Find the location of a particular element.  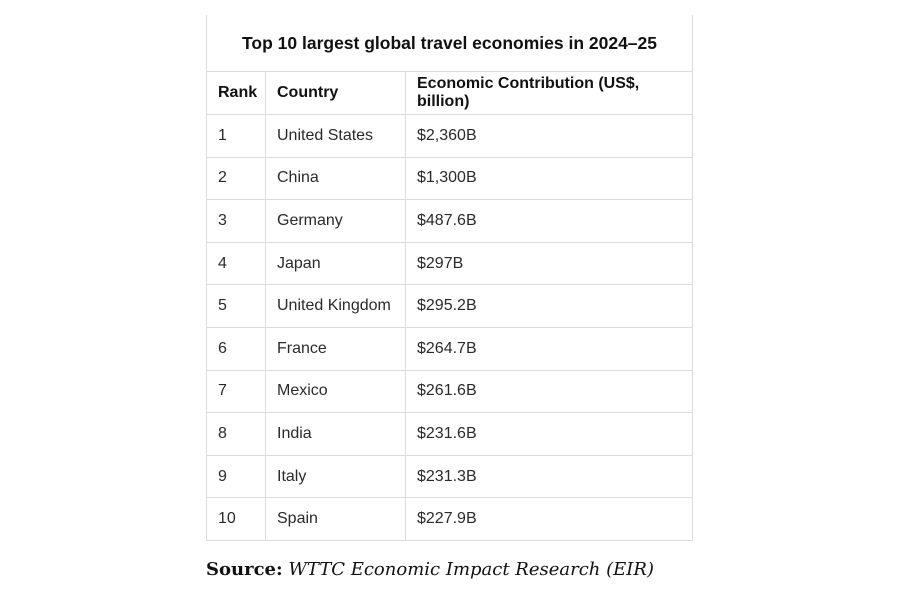

value-cell: $231.6B is located at coordinates (549, 434).